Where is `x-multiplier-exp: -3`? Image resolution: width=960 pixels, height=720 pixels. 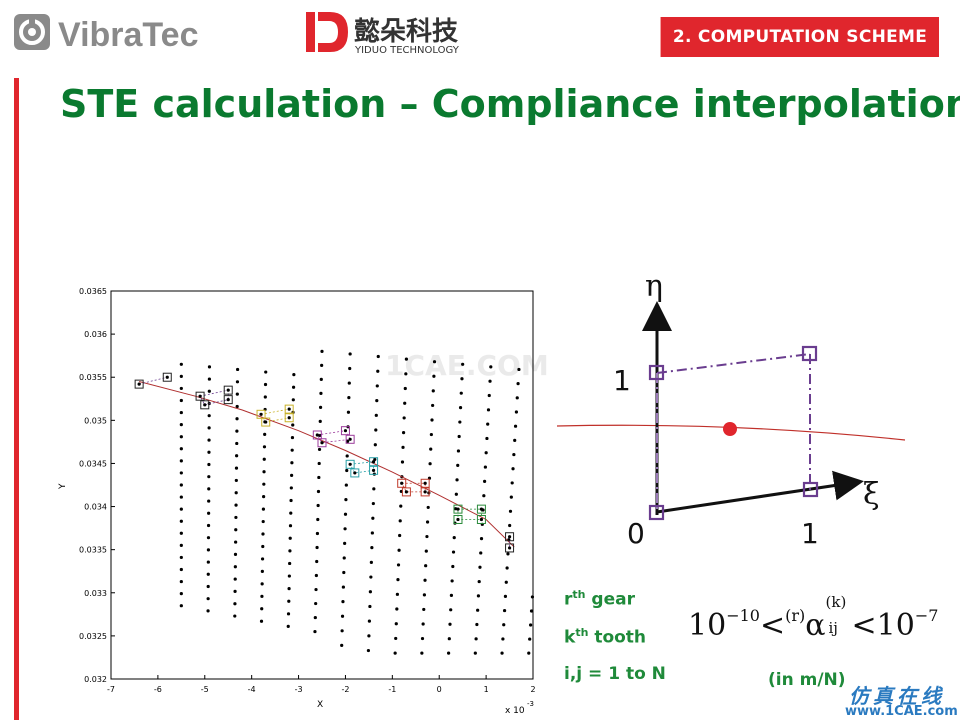 x-multiplier-exp: -3 is located at coordinates (530, 704).